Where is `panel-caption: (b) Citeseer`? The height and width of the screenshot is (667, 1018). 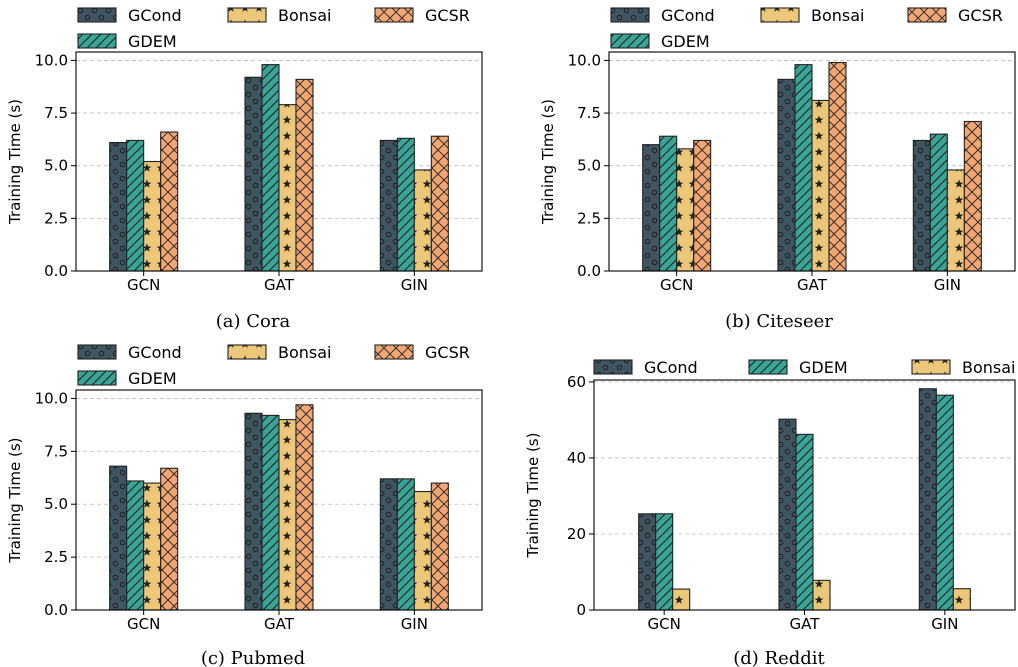
panel-caption: (b) Citeseer is located at coordinates (779, 321).